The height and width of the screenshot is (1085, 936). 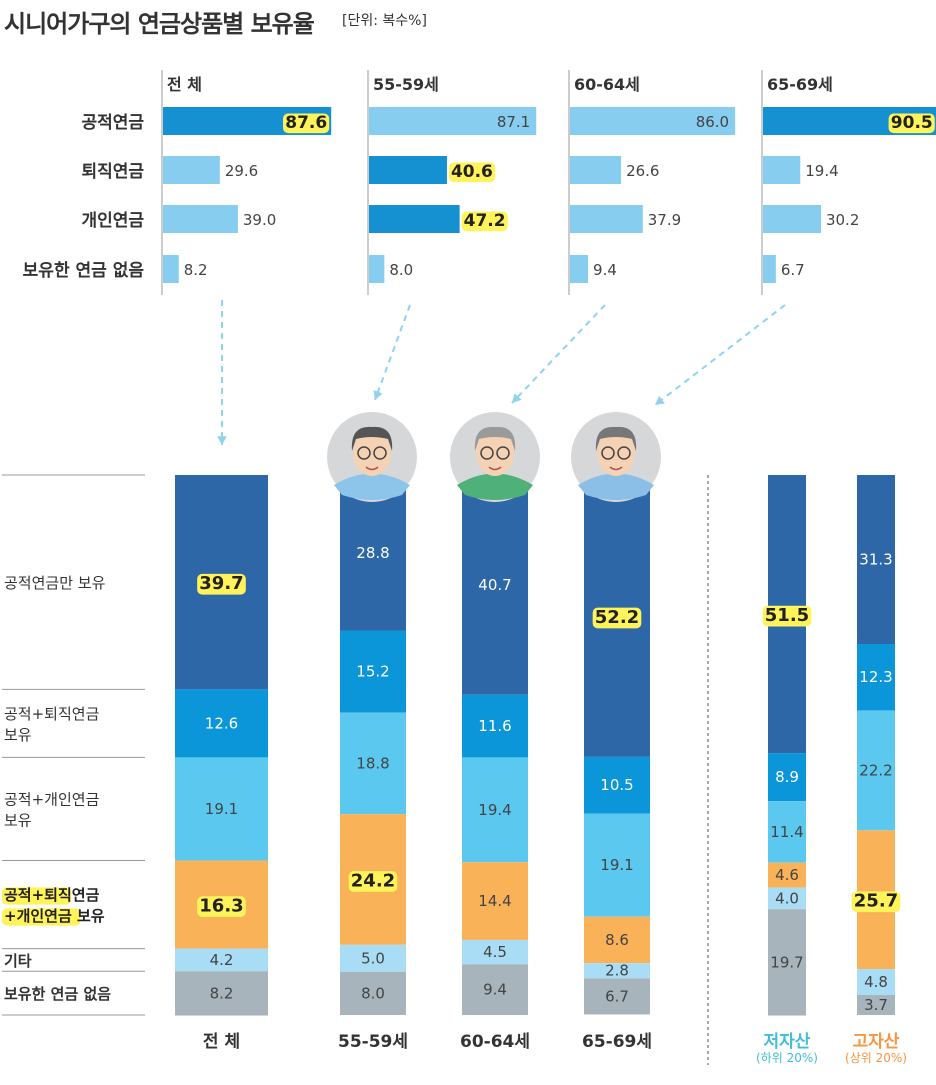 What do you see at coordinates (616, 438) in the screenshot?
I see `man-65-69-hair-icon` at bounding box center [616, 438].